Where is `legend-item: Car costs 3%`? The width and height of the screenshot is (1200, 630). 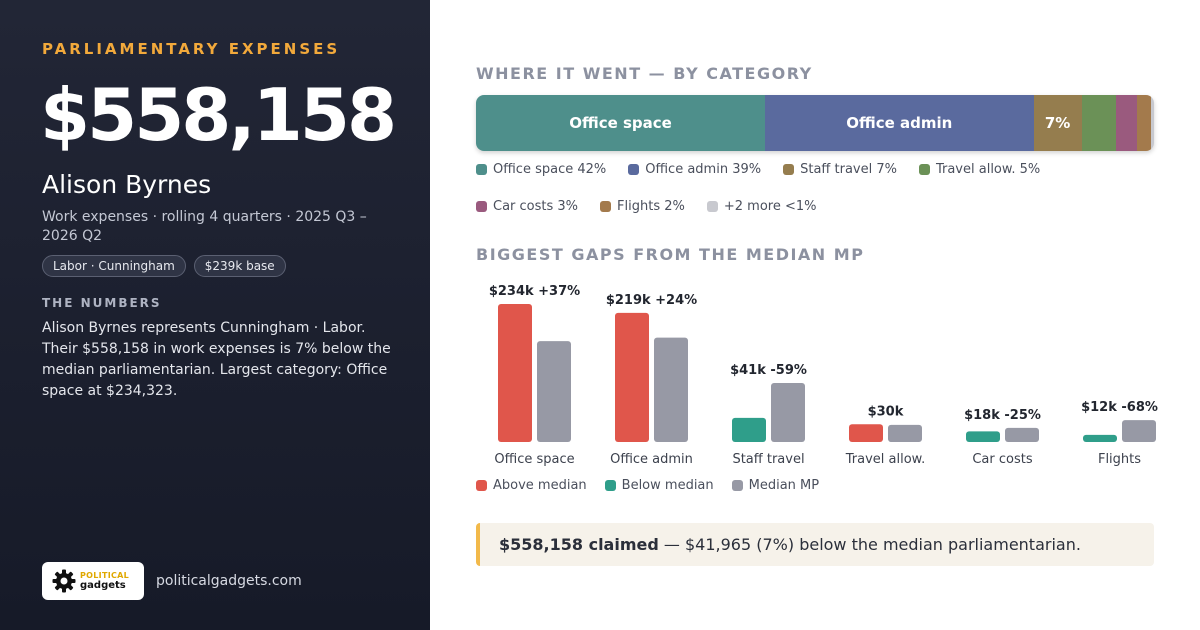
legend-item: Car costs 3% is located at coordinates (527, 206).